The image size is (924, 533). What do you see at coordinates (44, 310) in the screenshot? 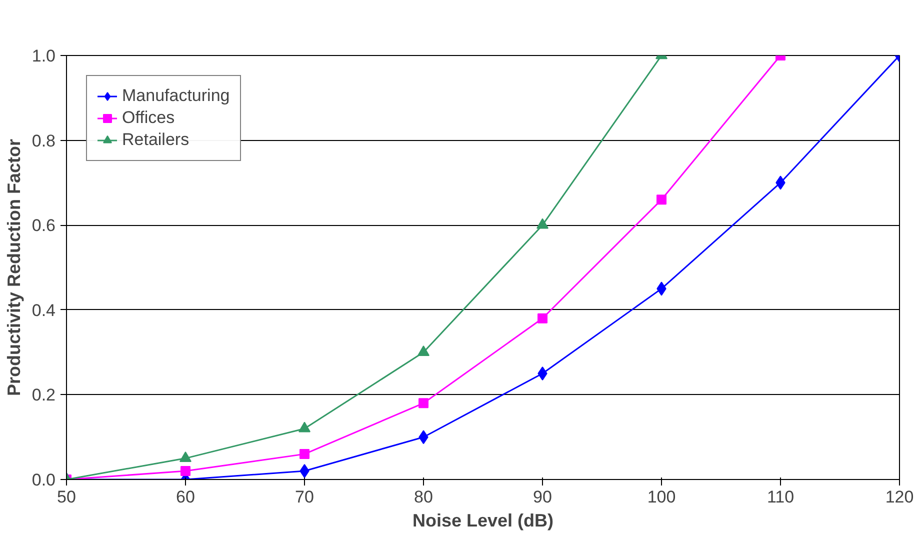
I see `y-tick-label: 0.4` at bounding box center [44, 310].